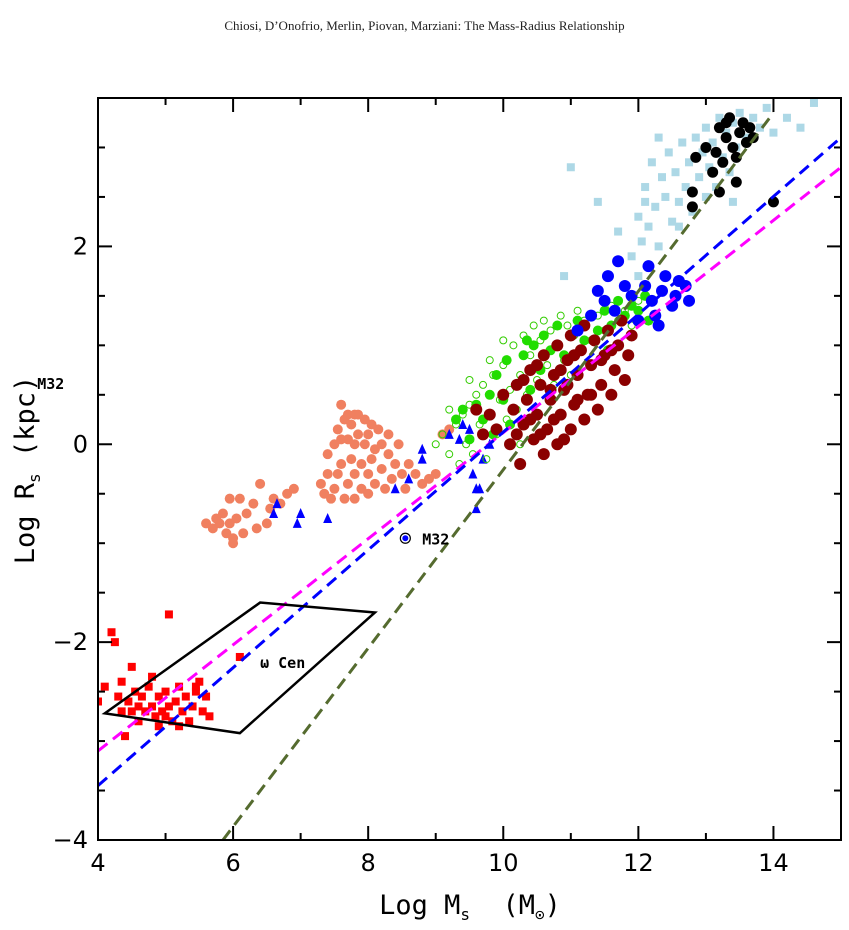  I want to click on x-tick-label: 14, so click(773, 863).